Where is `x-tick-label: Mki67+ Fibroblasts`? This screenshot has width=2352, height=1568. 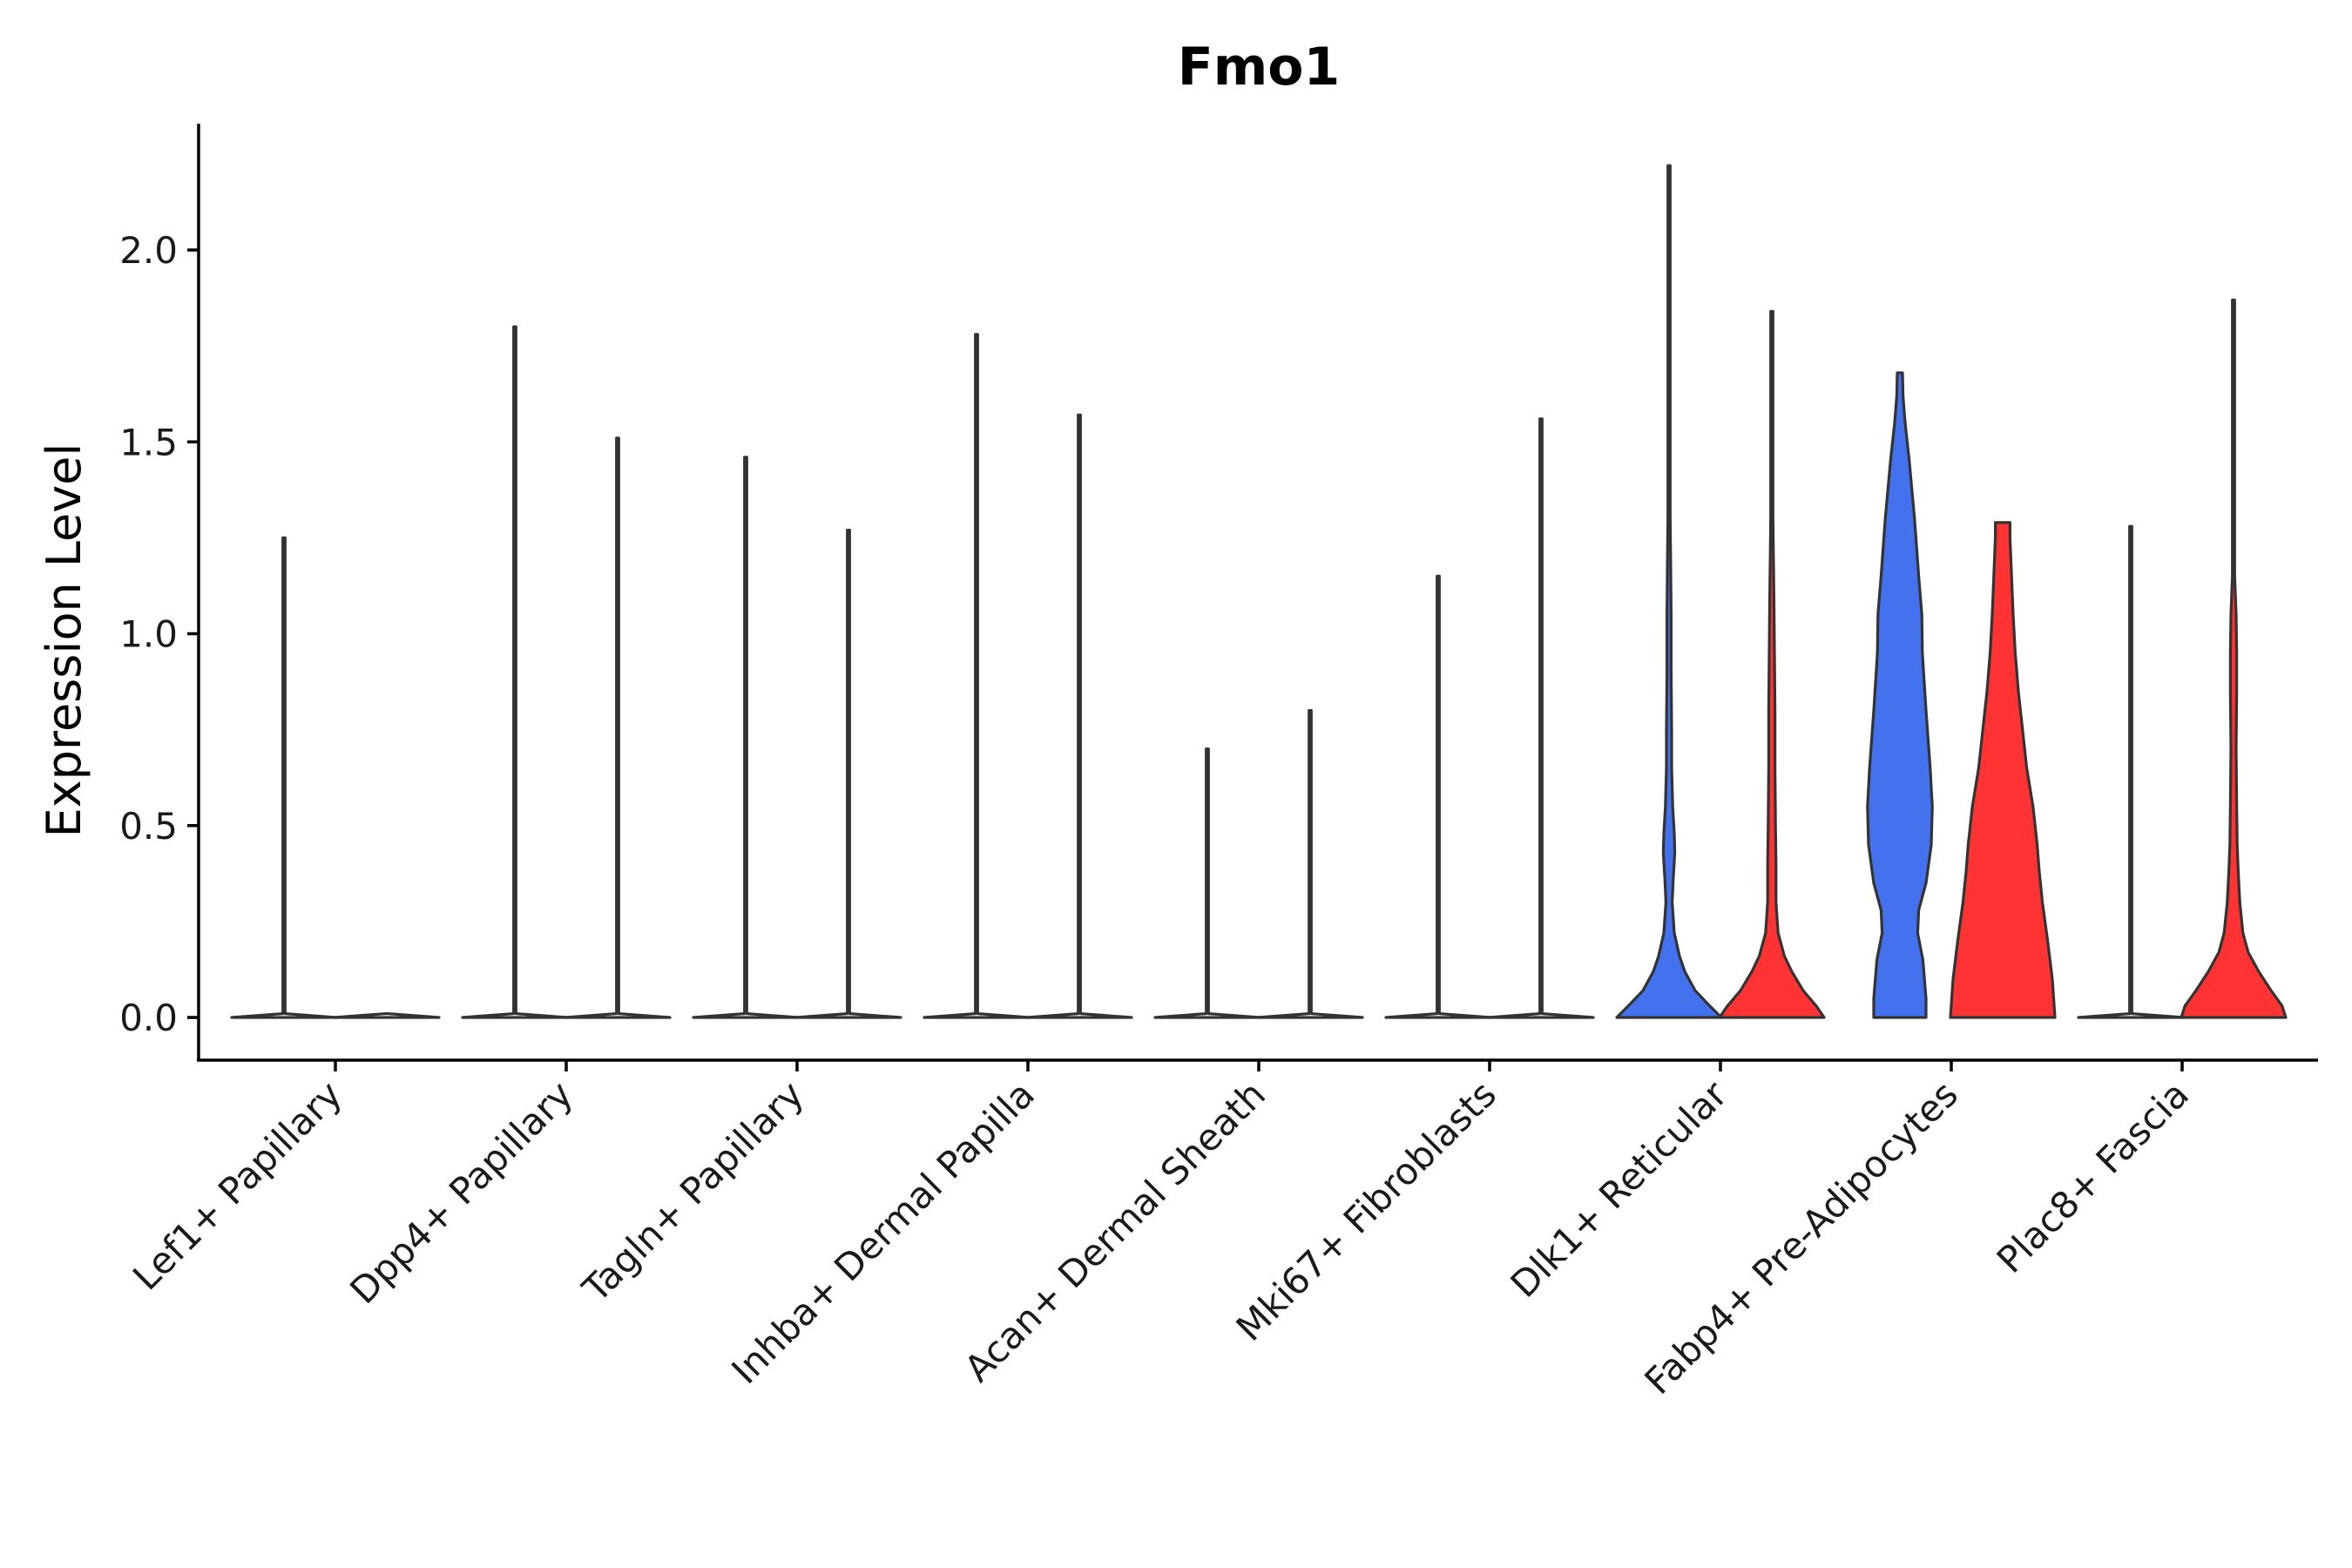
x-tick-label: Mki67+ Fibroblasts is located at coordinates (1366, 1210).